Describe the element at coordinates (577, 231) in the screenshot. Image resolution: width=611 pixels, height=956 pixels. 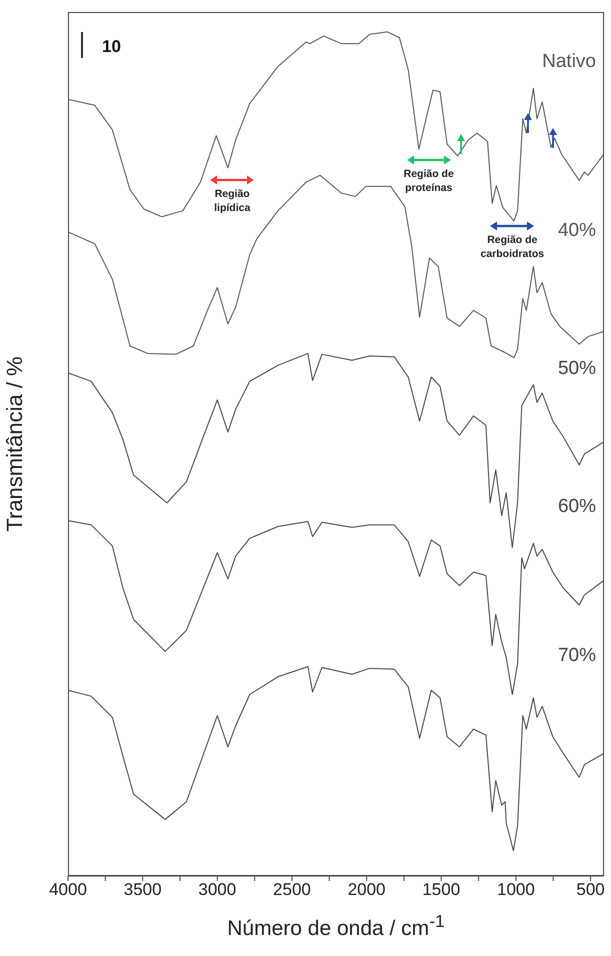
I see `series-label: 40%` at that location.